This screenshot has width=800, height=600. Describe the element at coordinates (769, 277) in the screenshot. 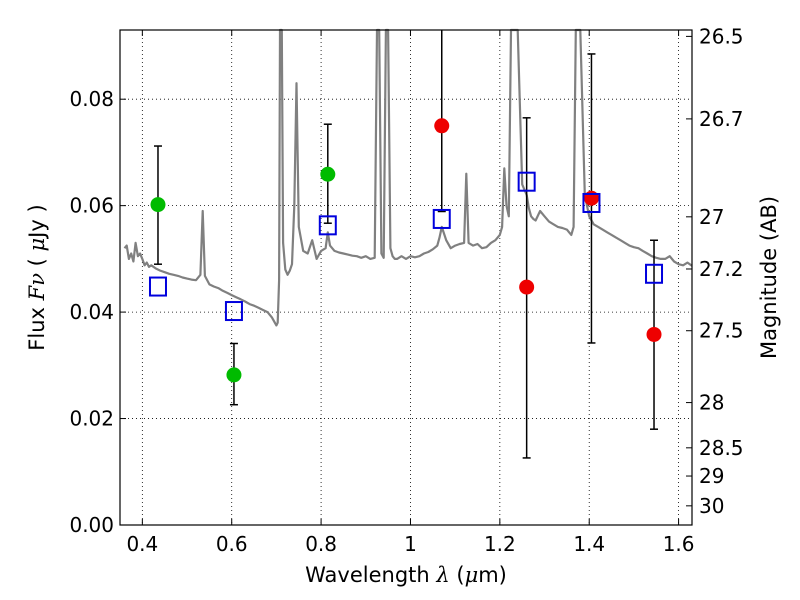

I see `y2-axis-label: Magnitude (AB)` at that location.